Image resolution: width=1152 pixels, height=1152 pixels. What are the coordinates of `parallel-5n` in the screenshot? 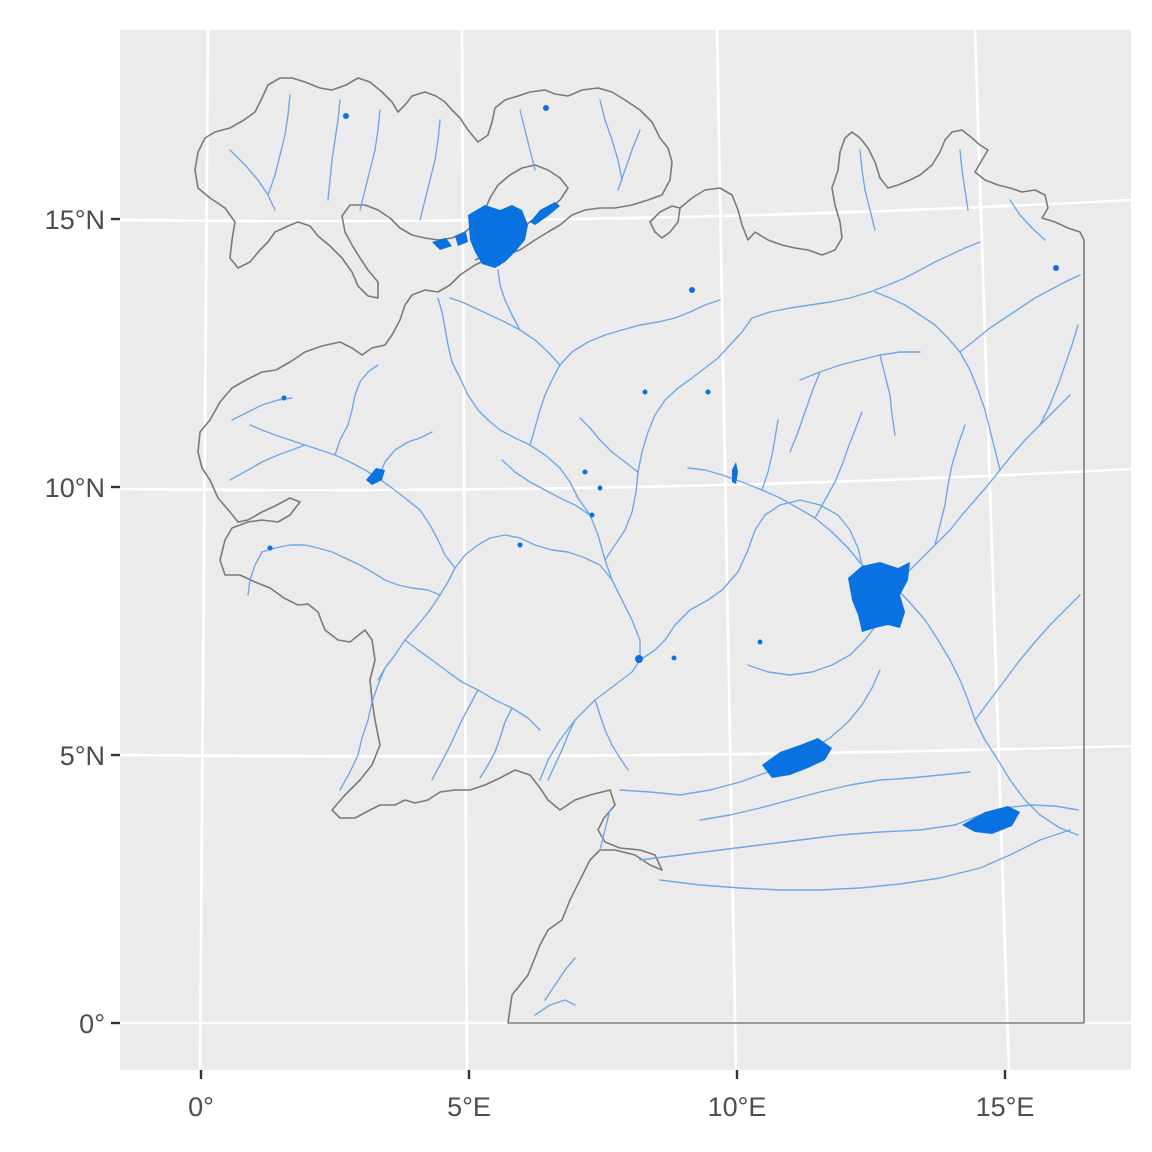 It's located at (625, 751).